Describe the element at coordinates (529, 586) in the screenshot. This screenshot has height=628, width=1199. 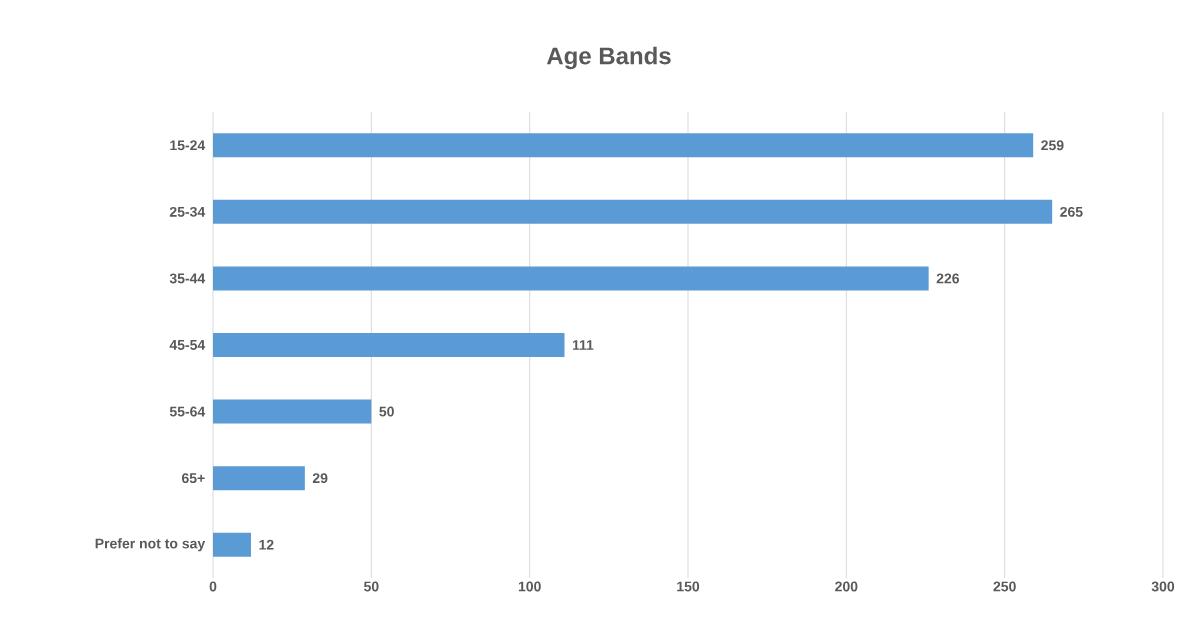
I see `x-tick-label: 100` at that location.